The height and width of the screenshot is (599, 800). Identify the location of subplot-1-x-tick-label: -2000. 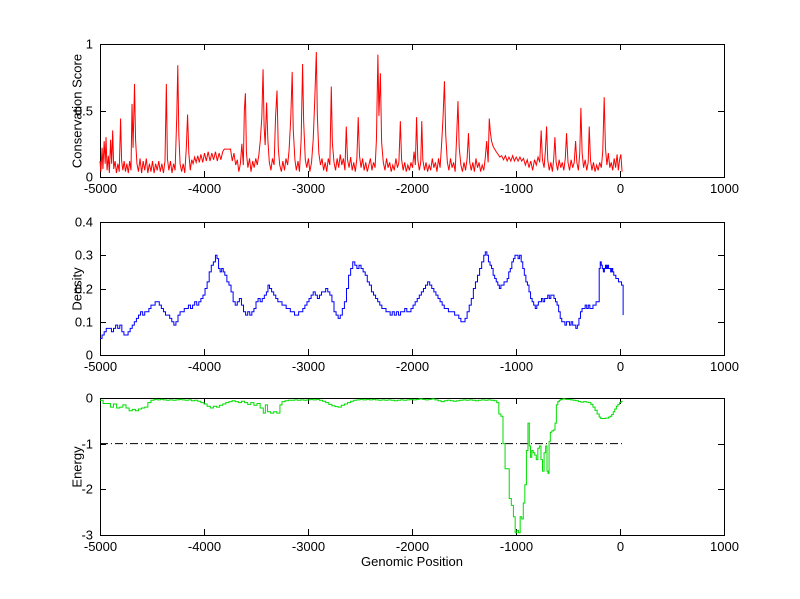
(412, 188).